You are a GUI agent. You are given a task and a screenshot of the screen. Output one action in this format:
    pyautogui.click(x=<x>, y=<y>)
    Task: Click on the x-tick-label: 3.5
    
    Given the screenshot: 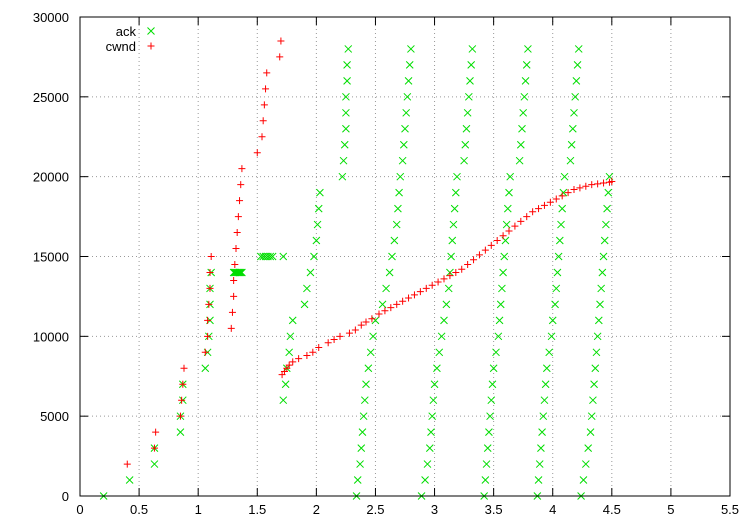 What is the action you would take?
    pyautogui.click(x=494, y=509)
    